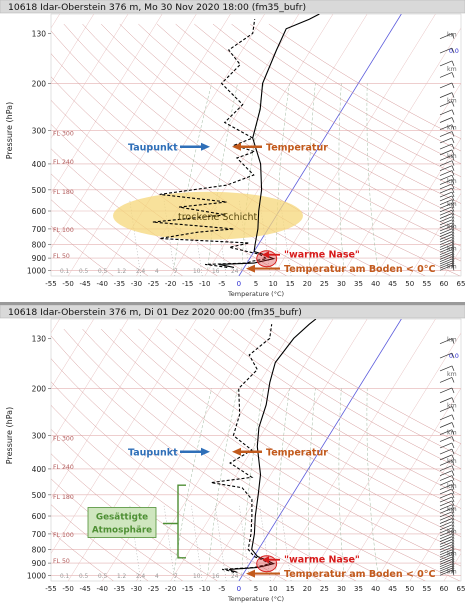 The height and width of the screenshot is (608, 465). Describe the element at coordinates (122, 522) in the screenshot. I see `saturated-box` at that location.